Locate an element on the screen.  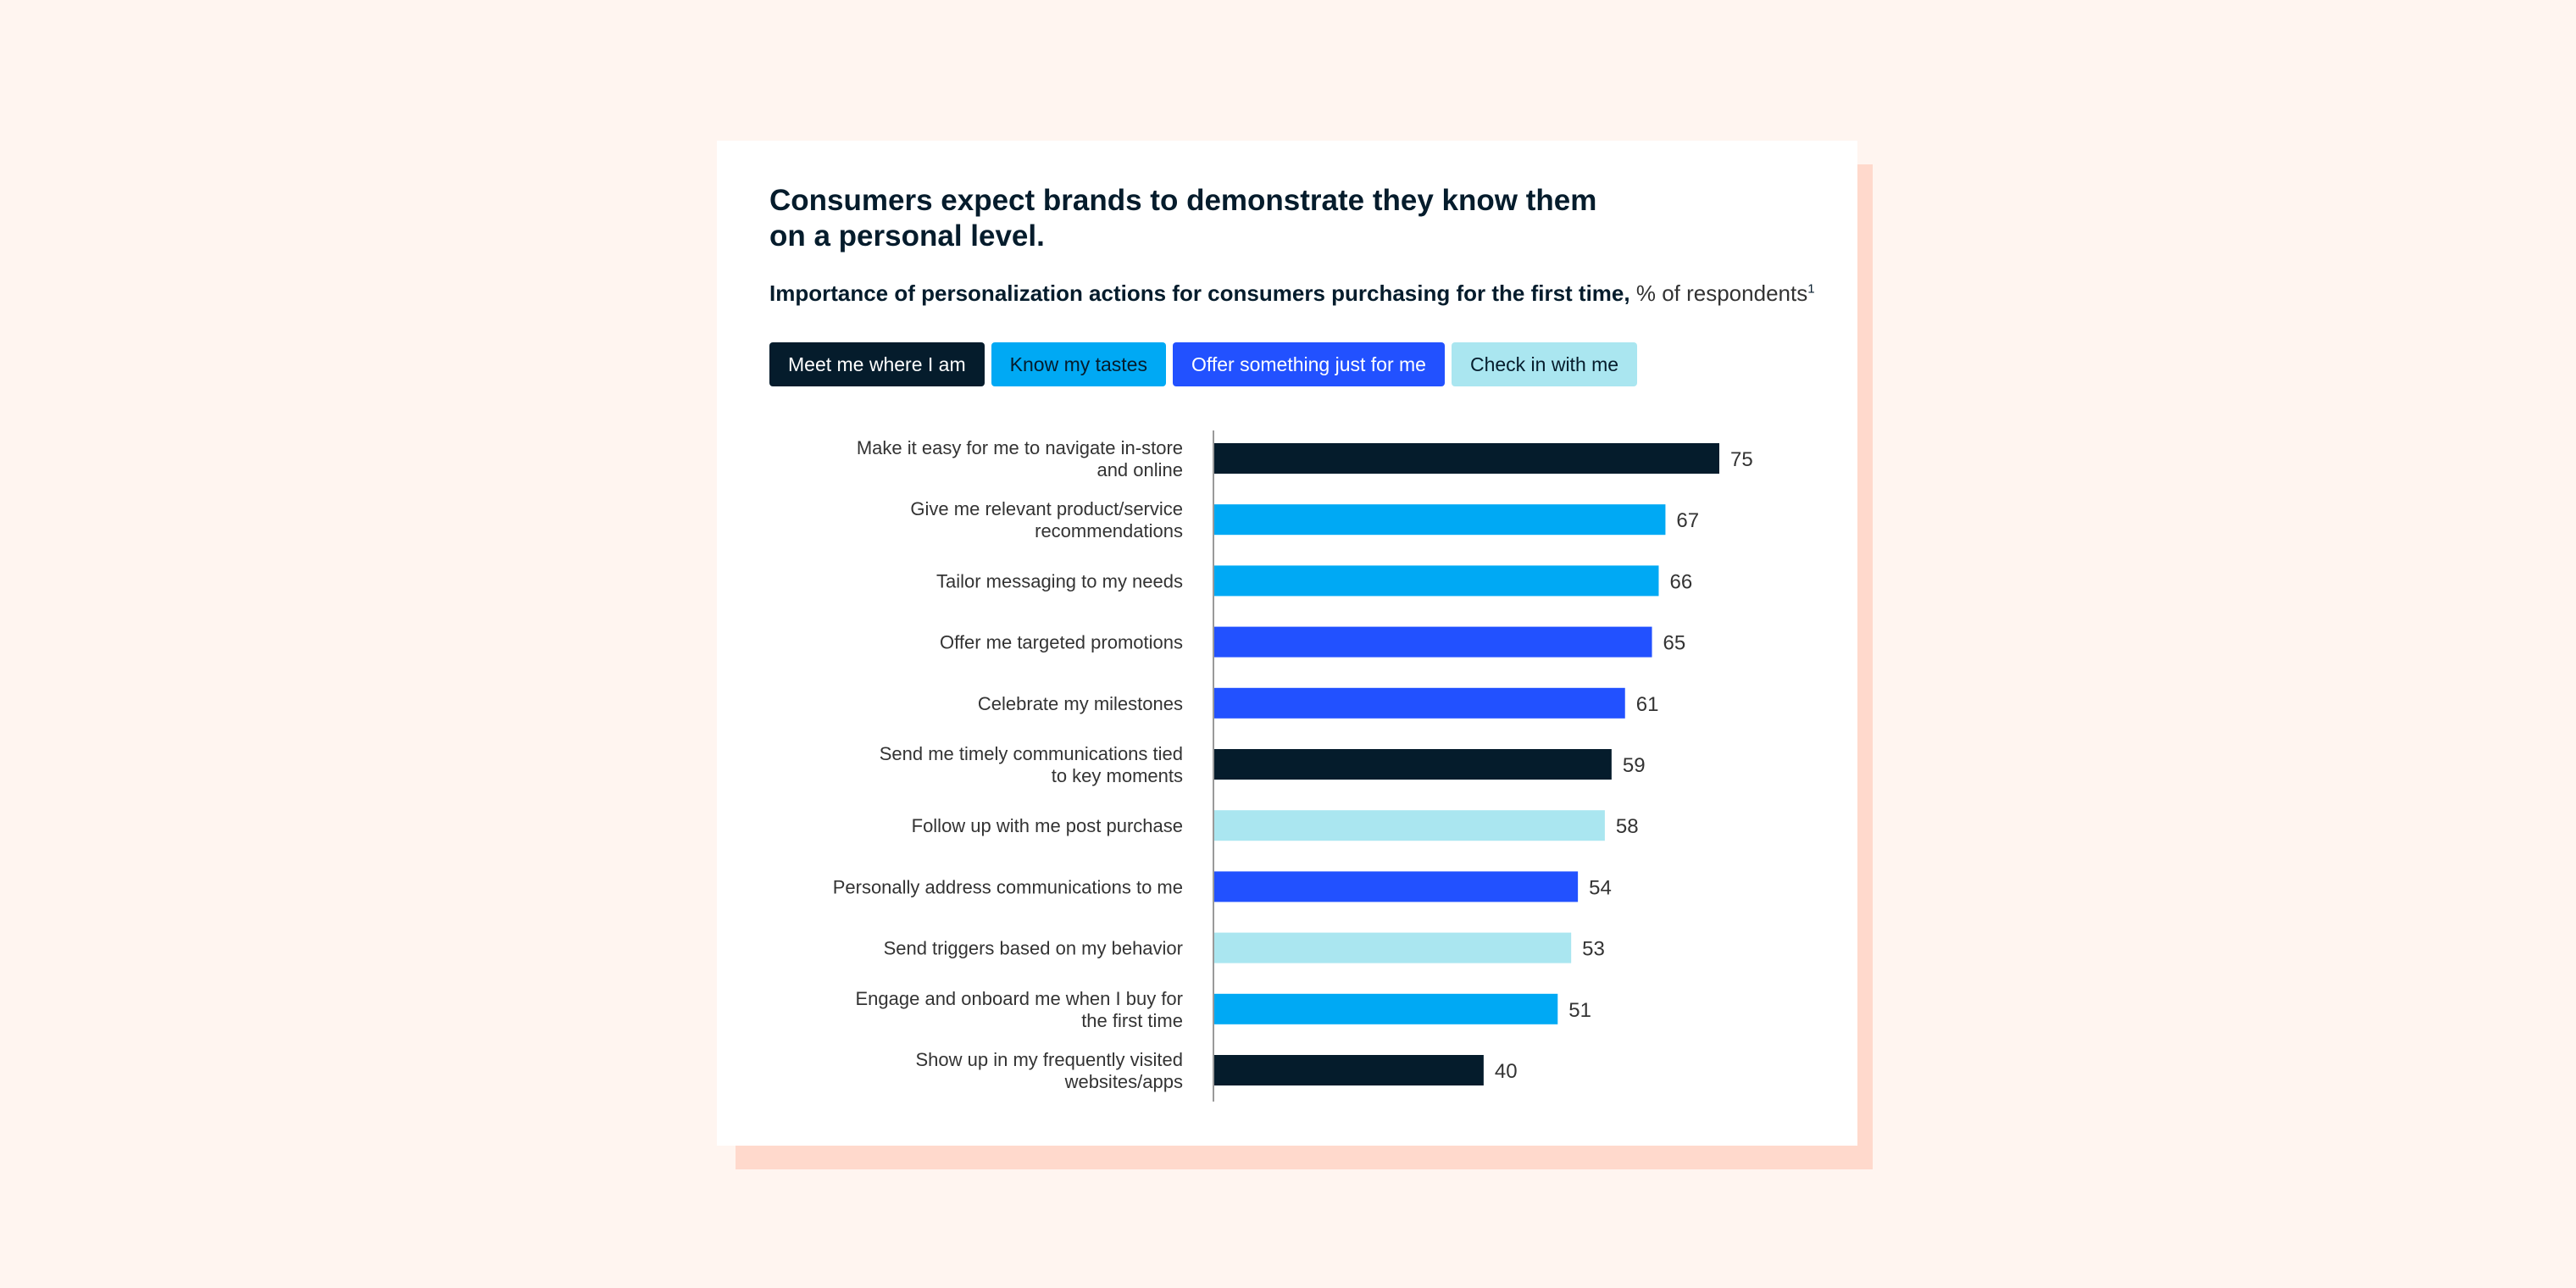
category-label: Engage and onboard me when I buy for is located at coordinates (1020, 998).